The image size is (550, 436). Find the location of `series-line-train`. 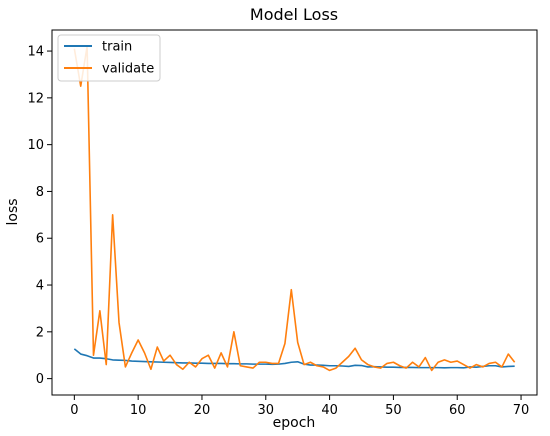

series-line-train is located at coordinates (294, 358).